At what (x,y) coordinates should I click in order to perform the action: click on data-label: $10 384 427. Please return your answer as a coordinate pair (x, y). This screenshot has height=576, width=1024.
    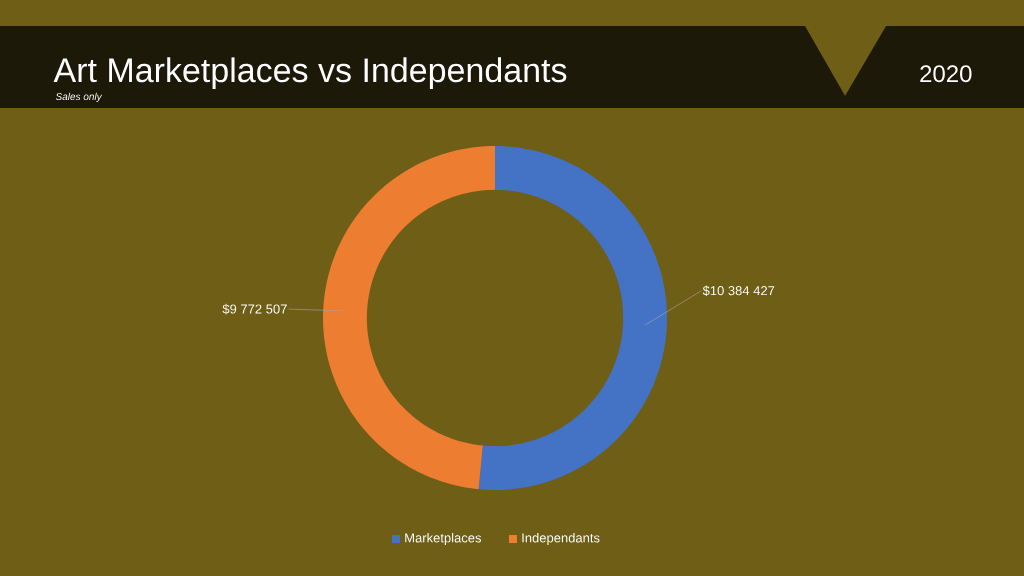
    Looking at the image, I should click on (738, 291).